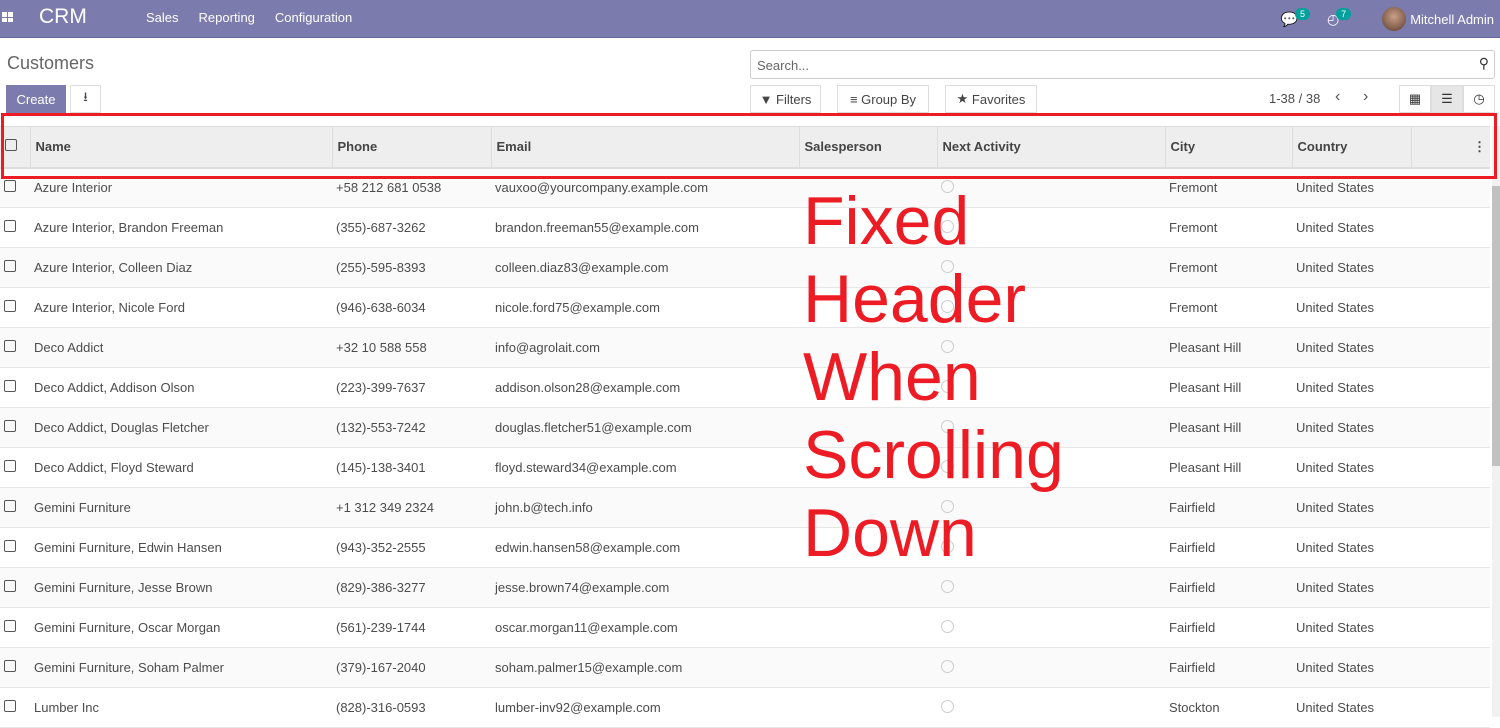  I want to click on download-button: ⭳, so click(85, 99).